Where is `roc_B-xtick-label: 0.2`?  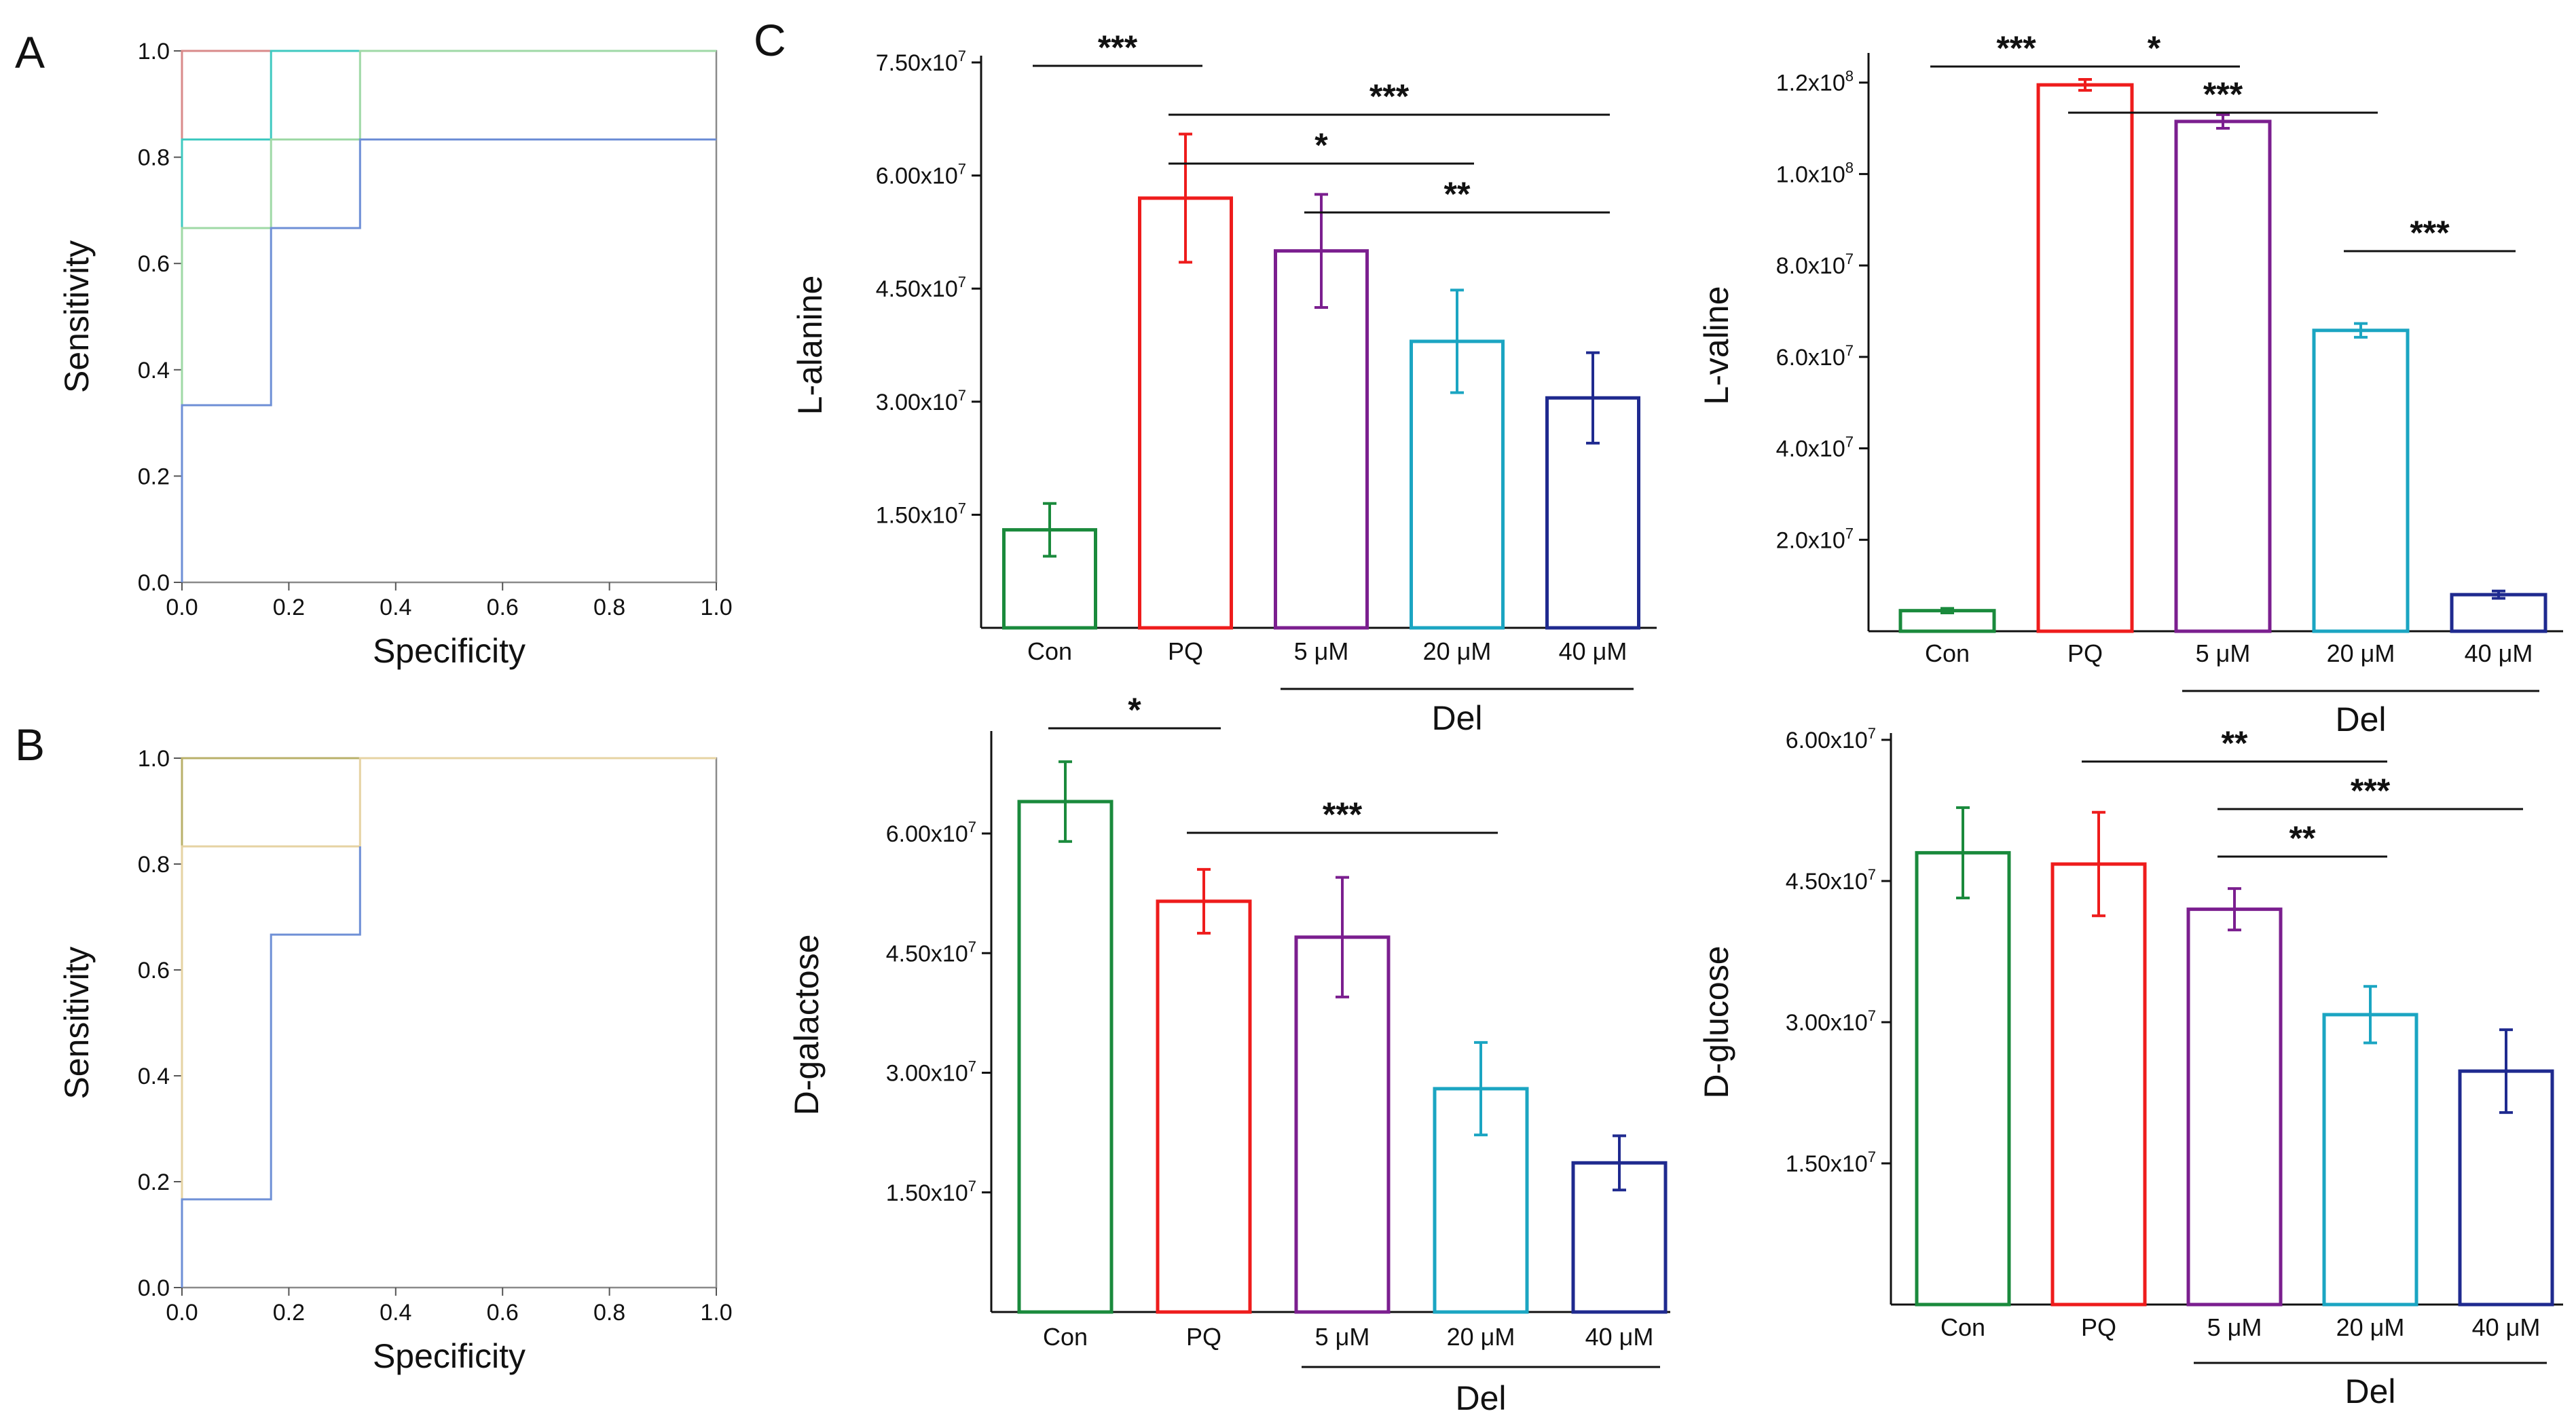 roc_B-xtick-label: 0.2 is located at coordinates (289, 1313).